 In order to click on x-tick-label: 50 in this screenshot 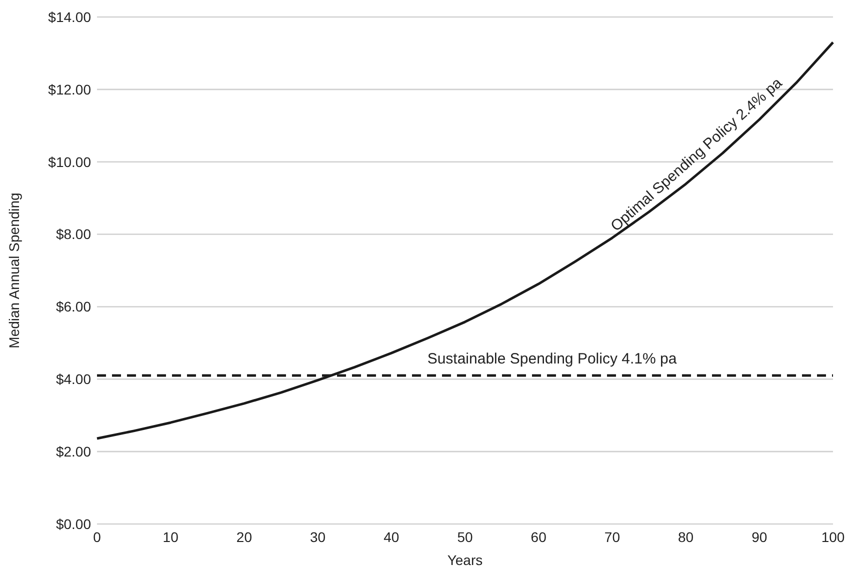, I will do `click(465, 537)`.